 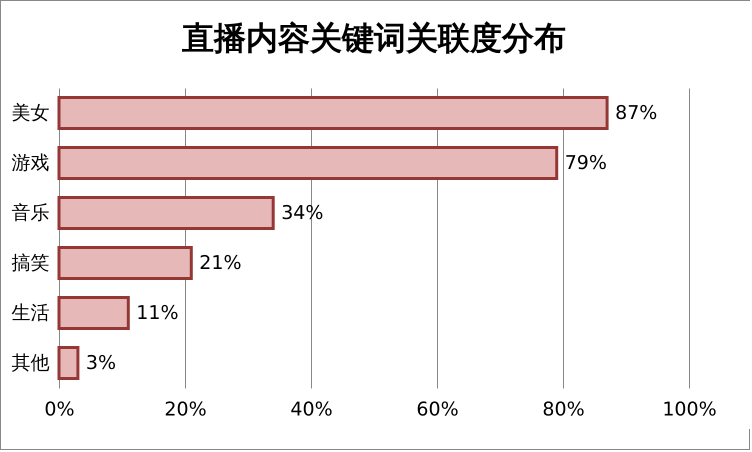 I want to click on data-label: 3%, so click(x=101, y=363).